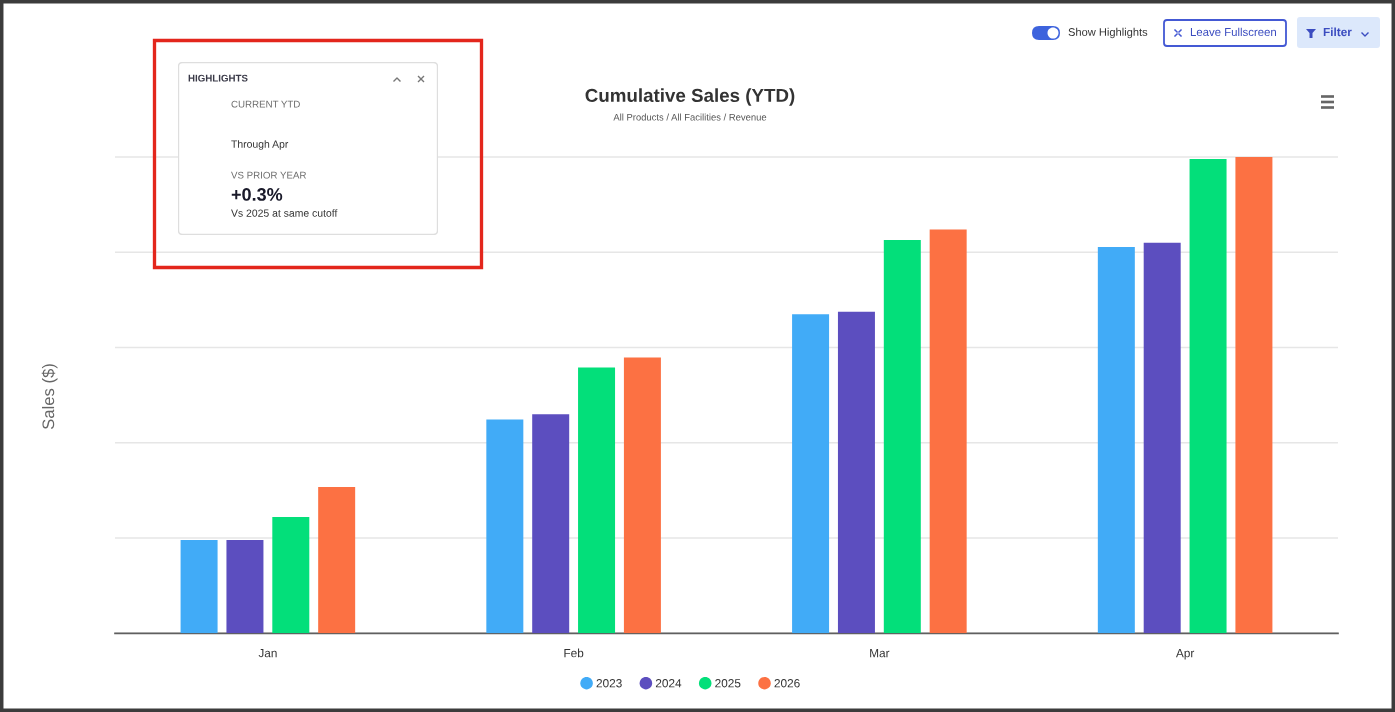 Image resolution: width=1395 pixels, height=712 pixels. I want to click on x-tick-label: Jan, so click(267, 653).